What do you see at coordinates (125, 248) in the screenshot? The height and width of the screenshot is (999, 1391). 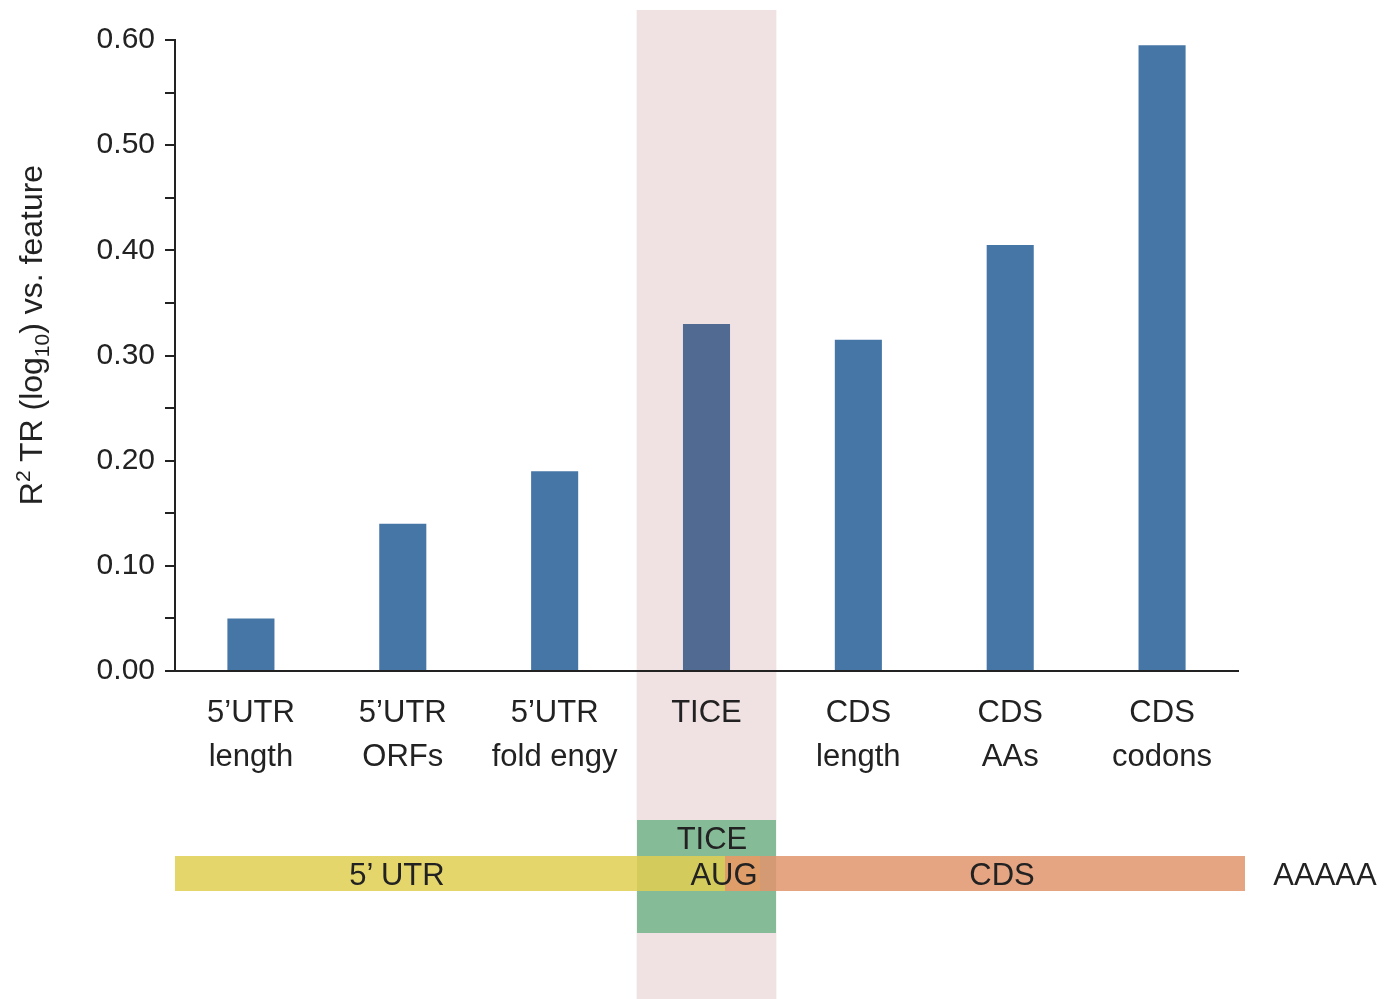 I see `y-tick-label: 0.40` at bounding box center [125, 248].